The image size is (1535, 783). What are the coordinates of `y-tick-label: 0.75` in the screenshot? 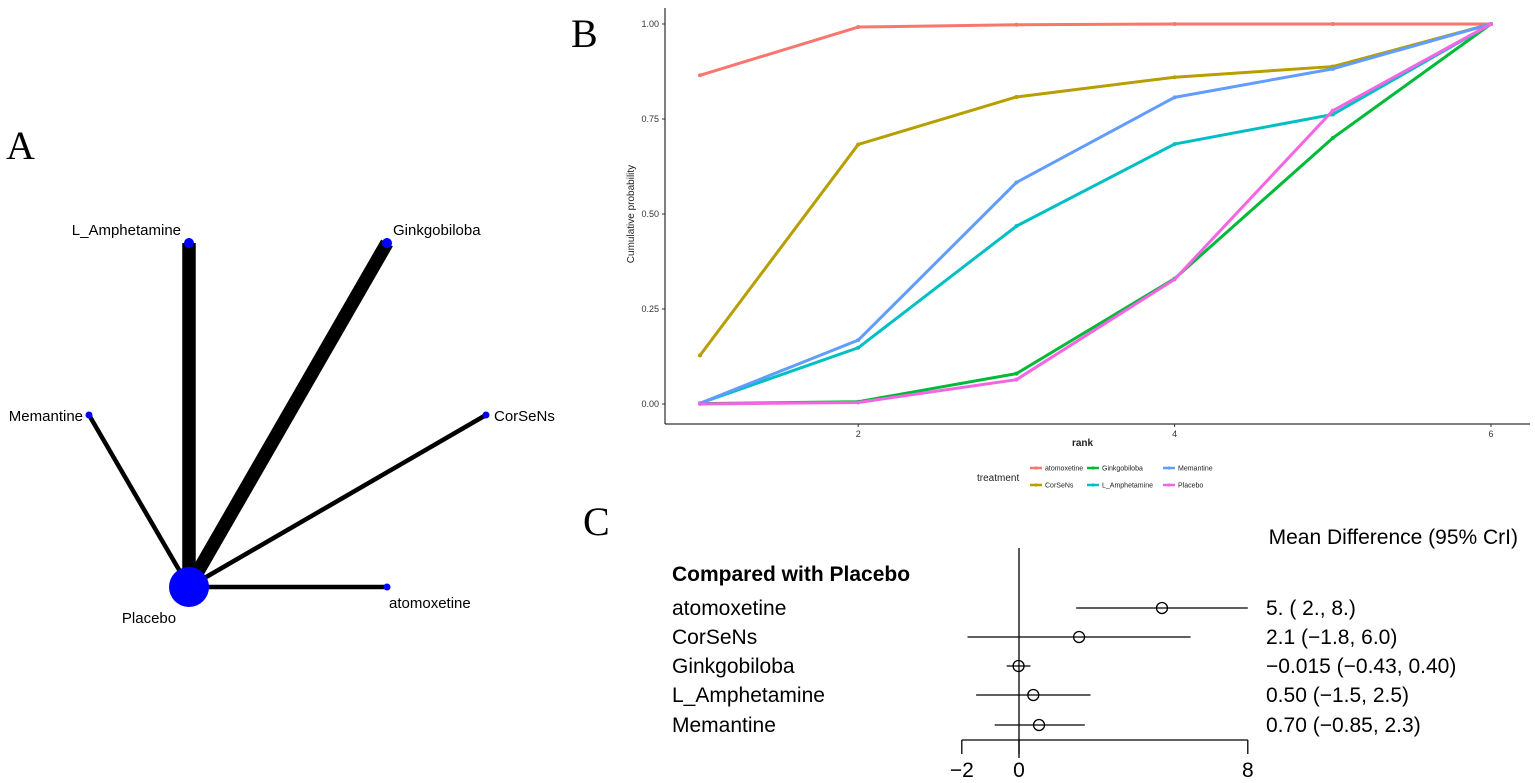 It's located at (650, 119).